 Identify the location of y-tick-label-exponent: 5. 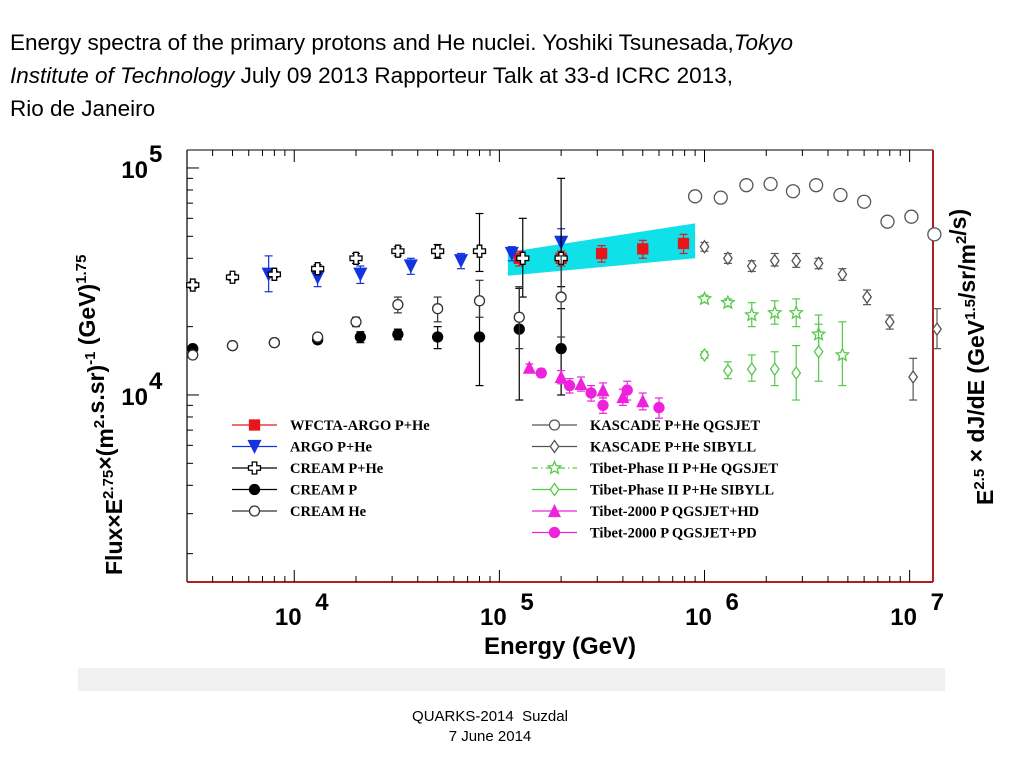
(155, 154).